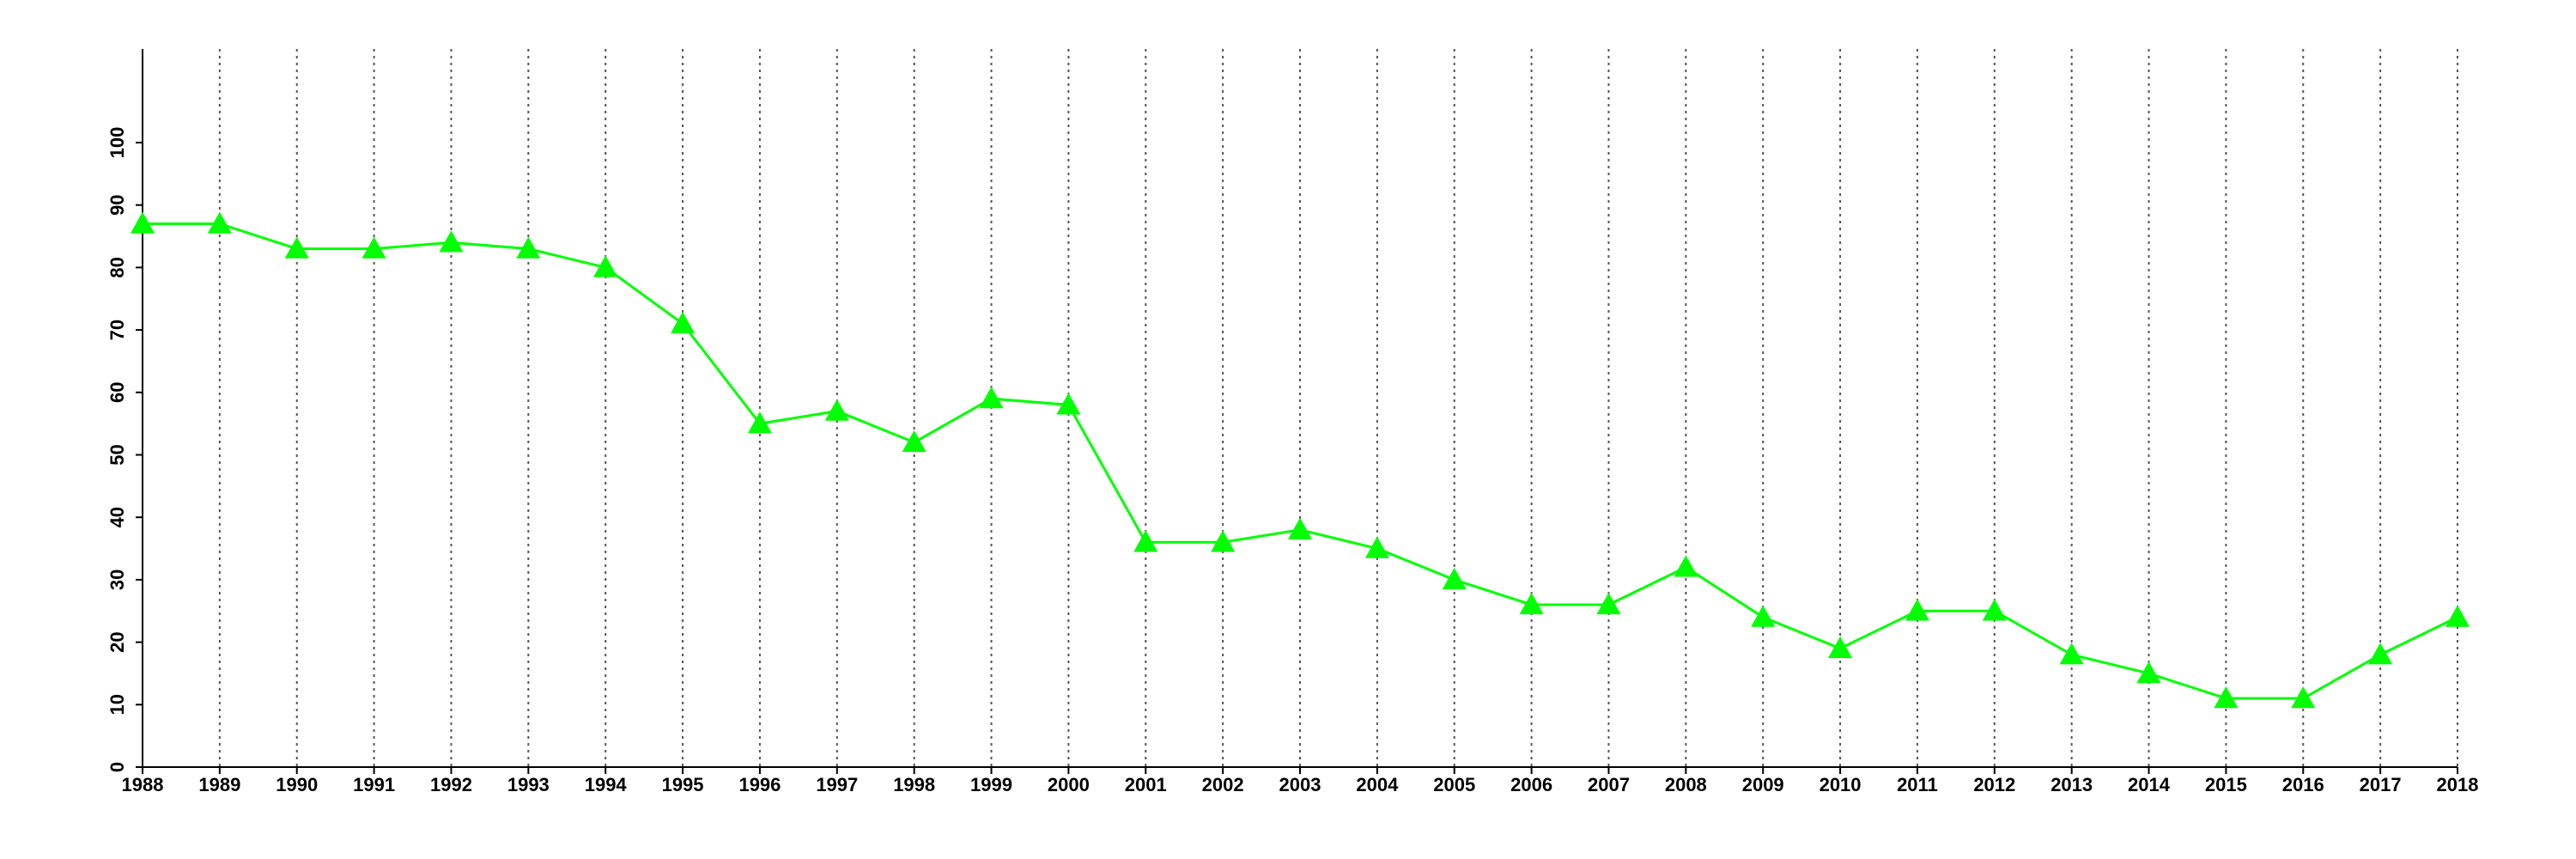  What do you see at coordinates (117, 143) in the screenshot?
I see `y-tick-label: 100` at bounding box center [117, 143].